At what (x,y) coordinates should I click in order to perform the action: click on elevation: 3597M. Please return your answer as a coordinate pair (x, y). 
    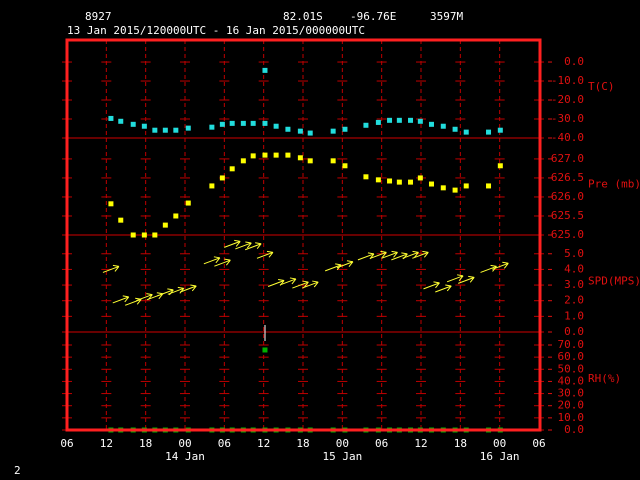
    Looking at the image, I should click on (446, 16).